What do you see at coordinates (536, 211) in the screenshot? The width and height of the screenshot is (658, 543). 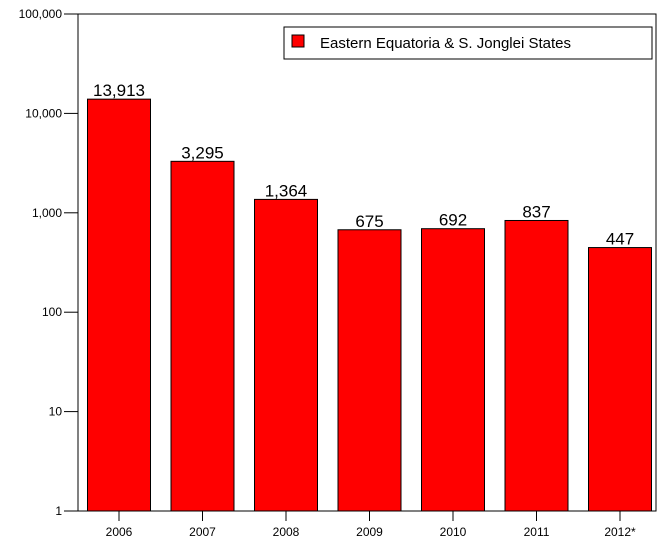 I see `bar-value-label: 837` at bounding box center [536, 211].